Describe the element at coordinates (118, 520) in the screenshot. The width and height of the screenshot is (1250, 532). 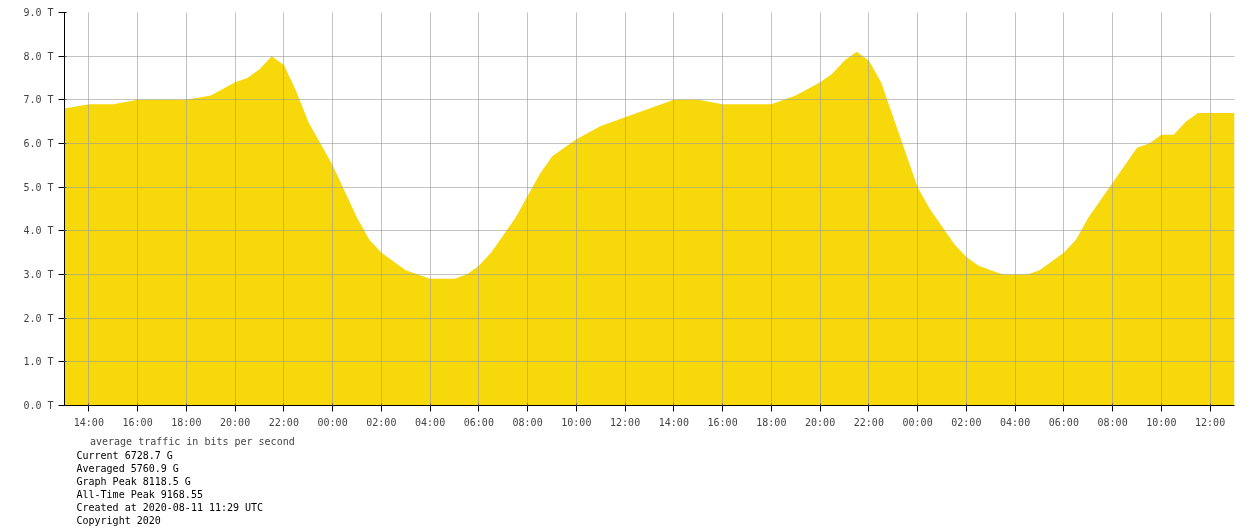
I see `text: Copyright 2020` at that location.